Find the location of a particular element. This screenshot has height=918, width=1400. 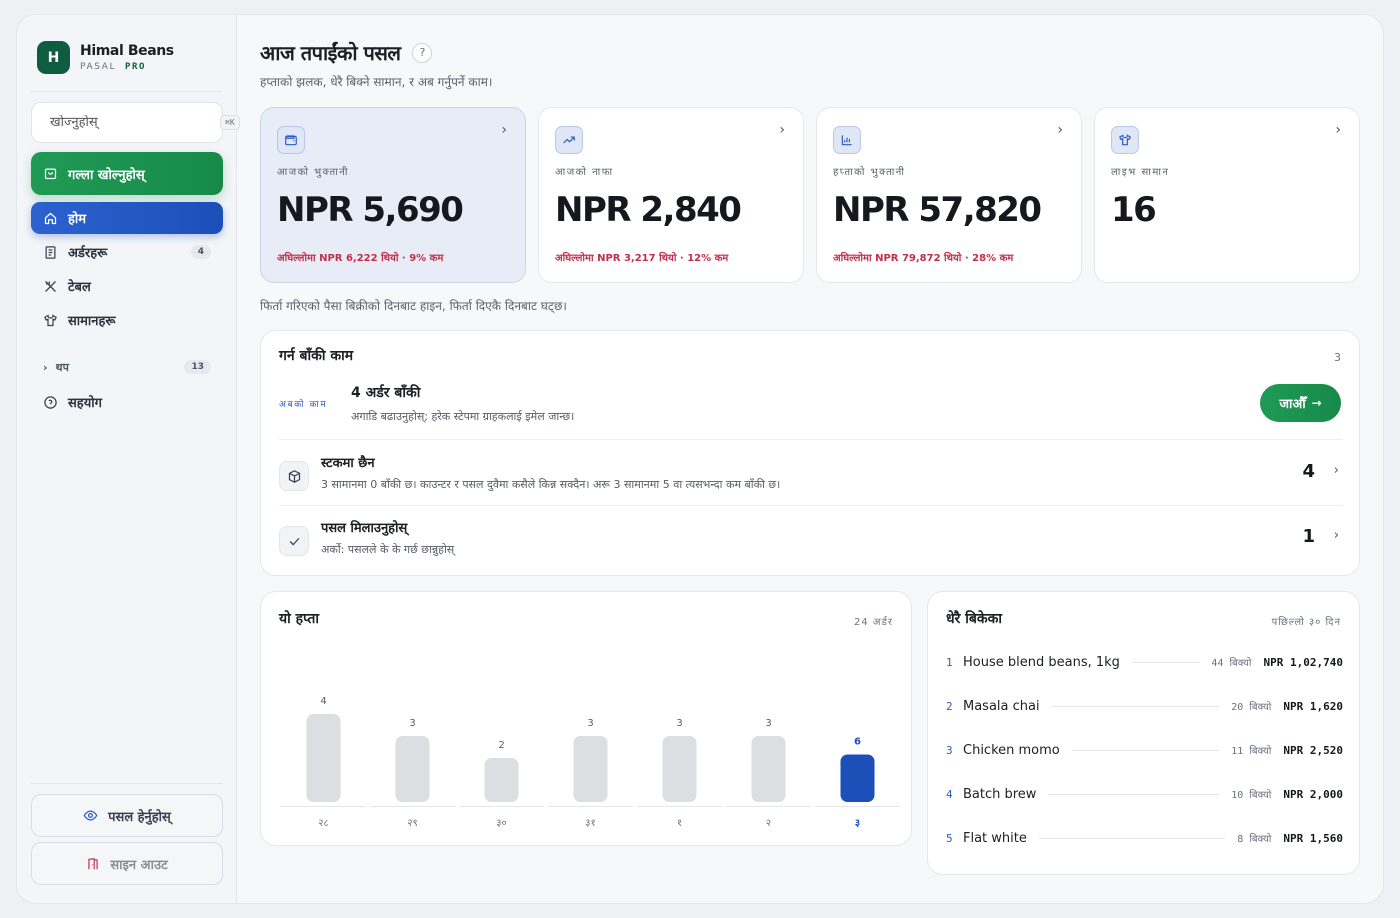

trend-up-icon is located at coordinates (569, 140).